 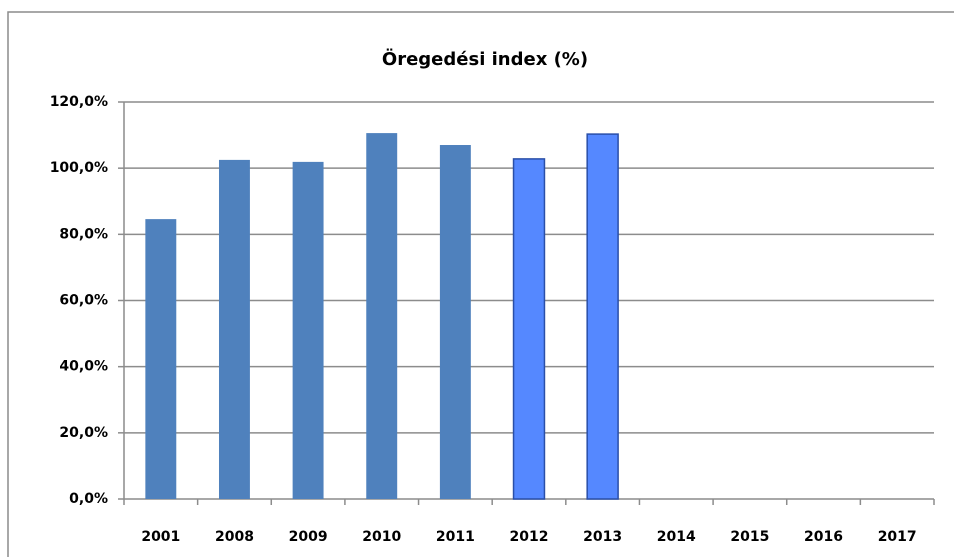 What do you see at coordinates (83, 301) in the screenshot?
I see `y-tick-label: 60,0%` at bounding box center [83, 301].